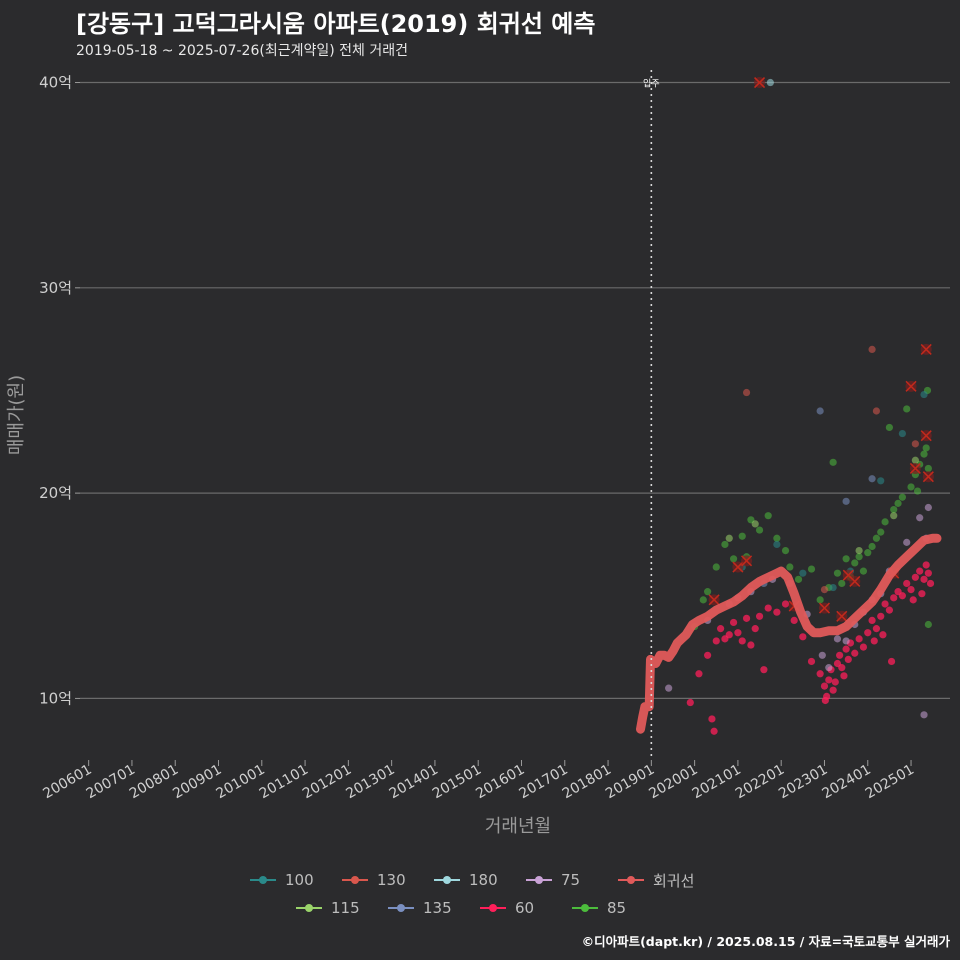 The width and height of the screenshot is (960, 960). What do you see at coordinates (587, 782) in the screenshot?
I see `x-tick-label: 201801` at bounding box center [587, 782].